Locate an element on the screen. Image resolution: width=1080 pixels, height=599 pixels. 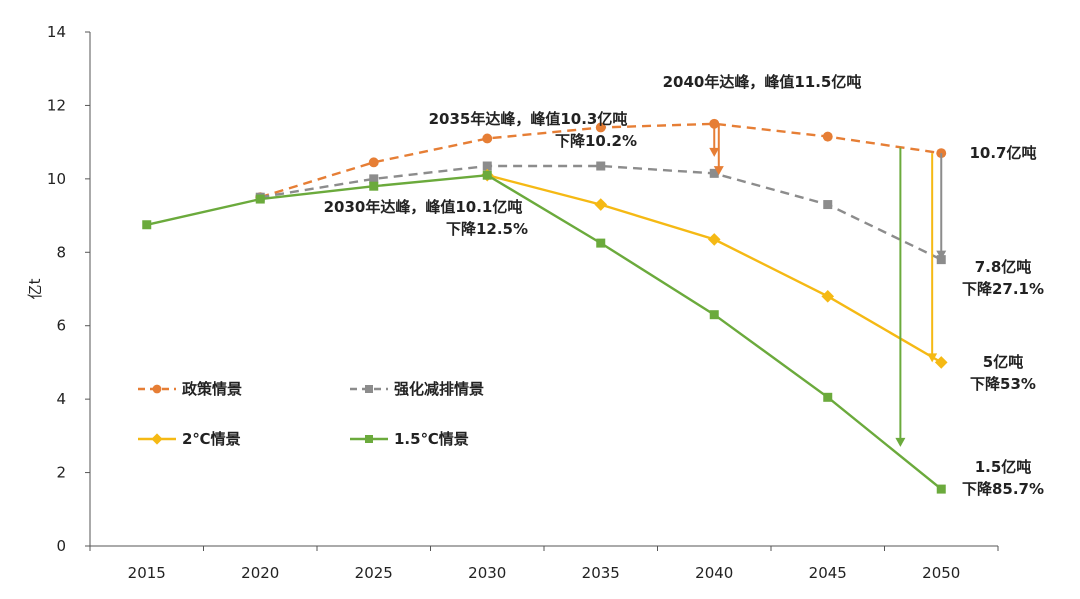
y-tick-label: 14 is located at coordinates (56, 32).